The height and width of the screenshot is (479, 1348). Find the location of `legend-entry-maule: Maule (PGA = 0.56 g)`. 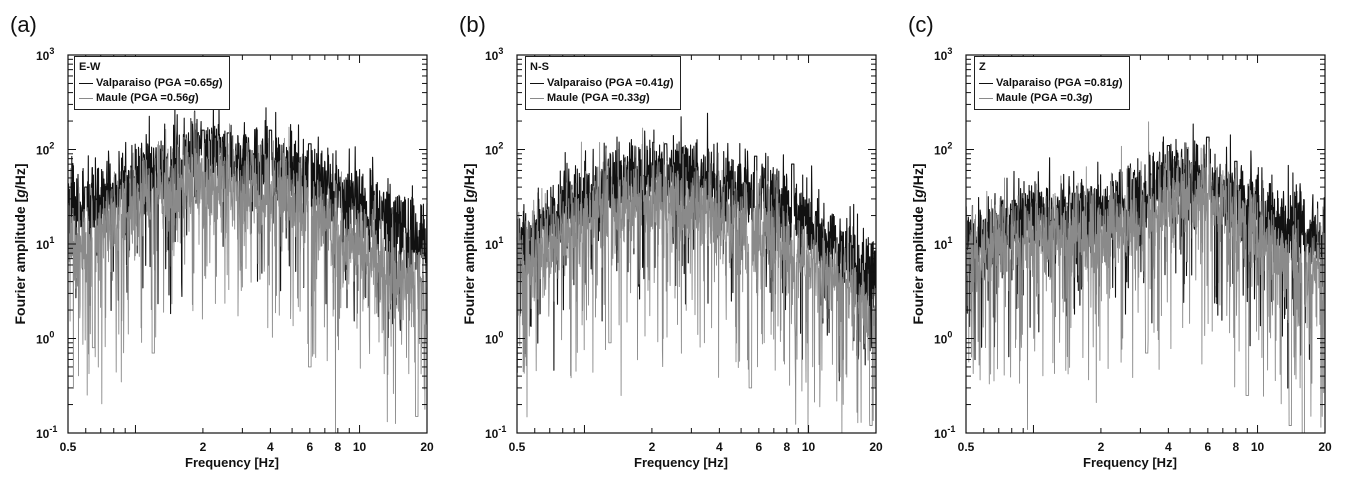

legend-entry-maule: Maule (PGA = 0.56 g) is located at coordinates (151, 98).